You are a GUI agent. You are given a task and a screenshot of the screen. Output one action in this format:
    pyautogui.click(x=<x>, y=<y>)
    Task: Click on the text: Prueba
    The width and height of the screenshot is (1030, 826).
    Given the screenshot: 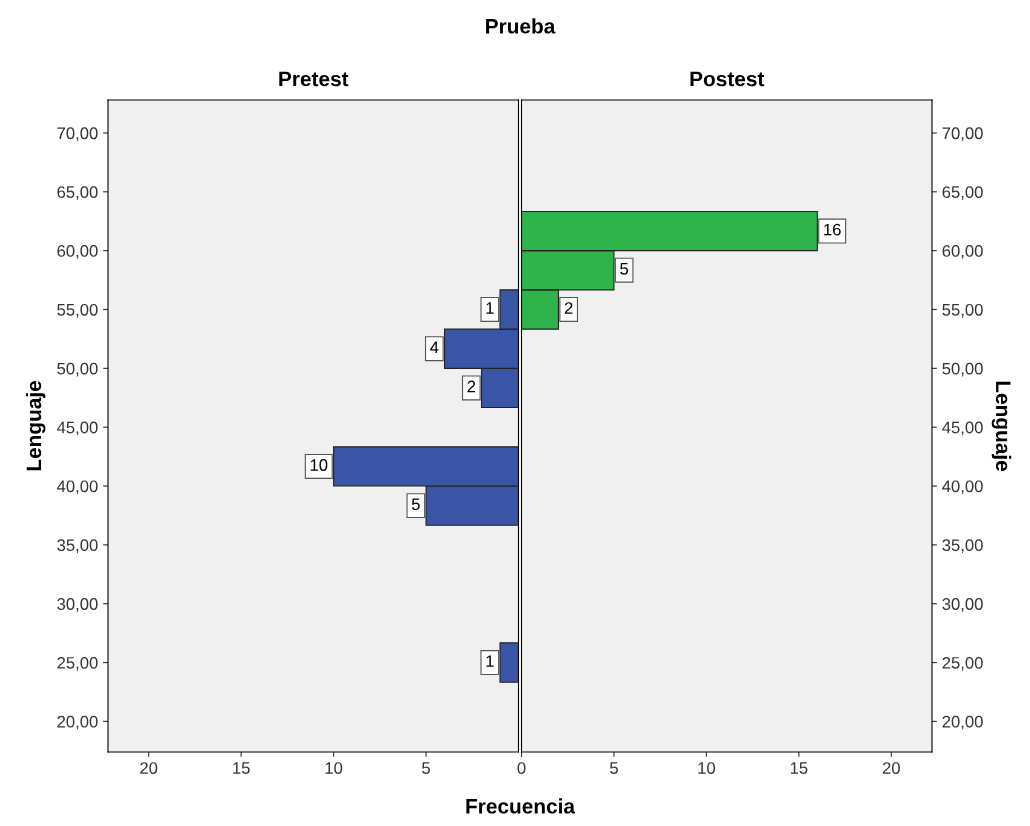 What is the action you would take?
    pyautogui.click(x=521, y=26)
    